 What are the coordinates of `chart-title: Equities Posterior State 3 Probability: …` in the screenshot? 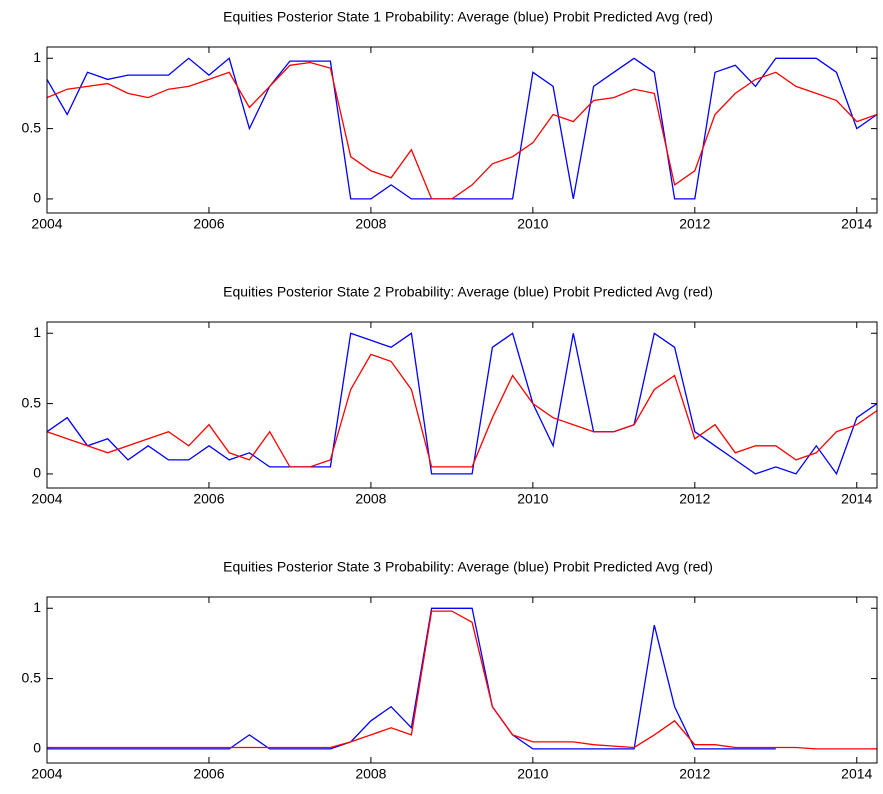 It's located at (468, 567).